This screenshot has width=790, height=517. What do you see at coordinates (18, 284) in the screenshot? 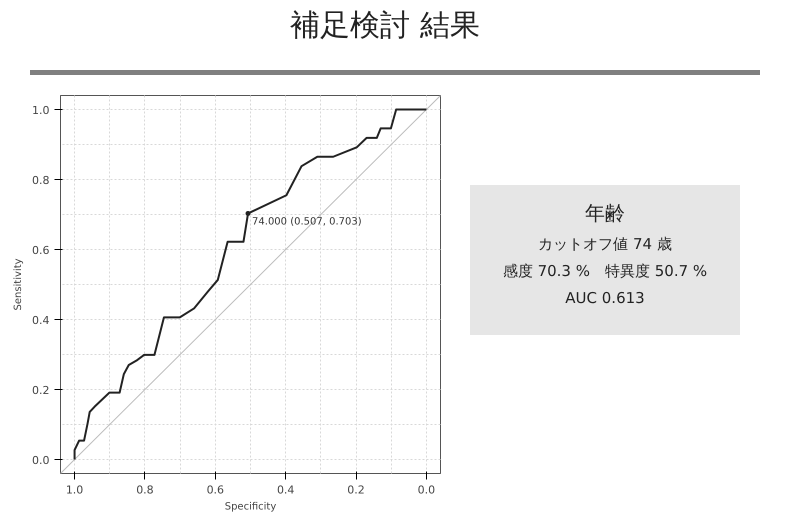
I see `y-axis-title: Sensitivity` at bounding box center [18, 284].